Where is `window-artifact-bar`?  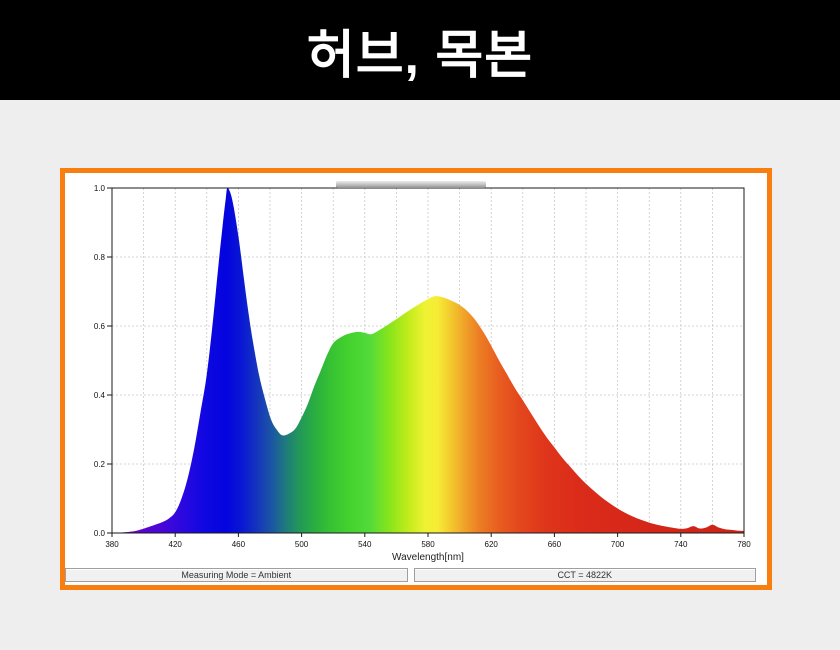 window-artifact-bar is located at coordinates (411, 184).